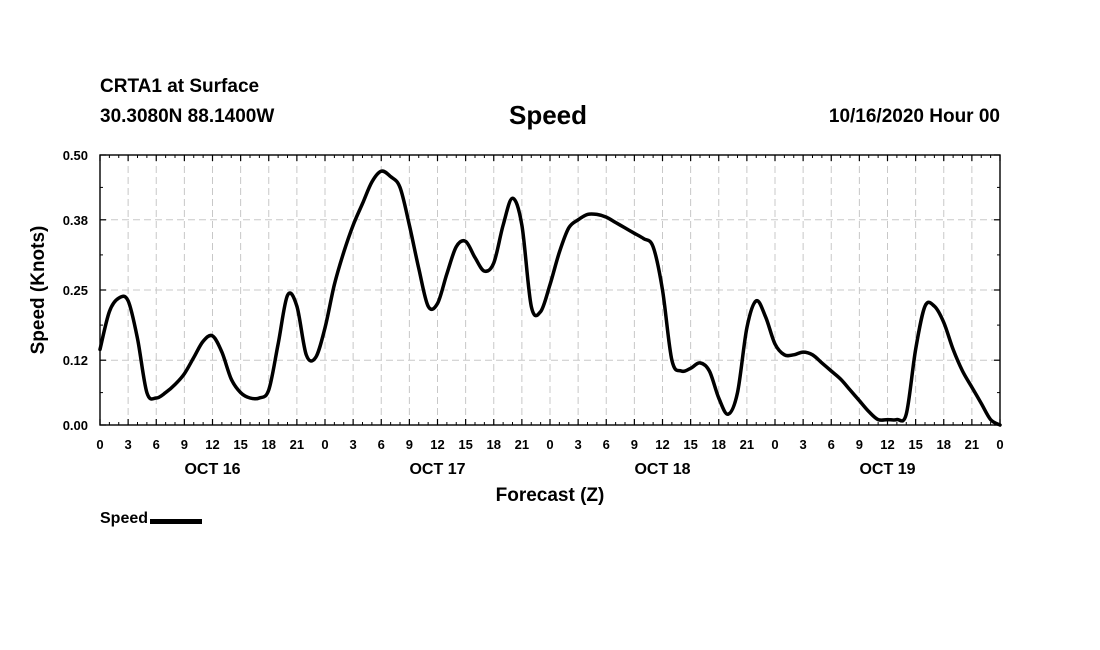  I want to click on y-axis-title: Speed (Knots), so click(38, 290).